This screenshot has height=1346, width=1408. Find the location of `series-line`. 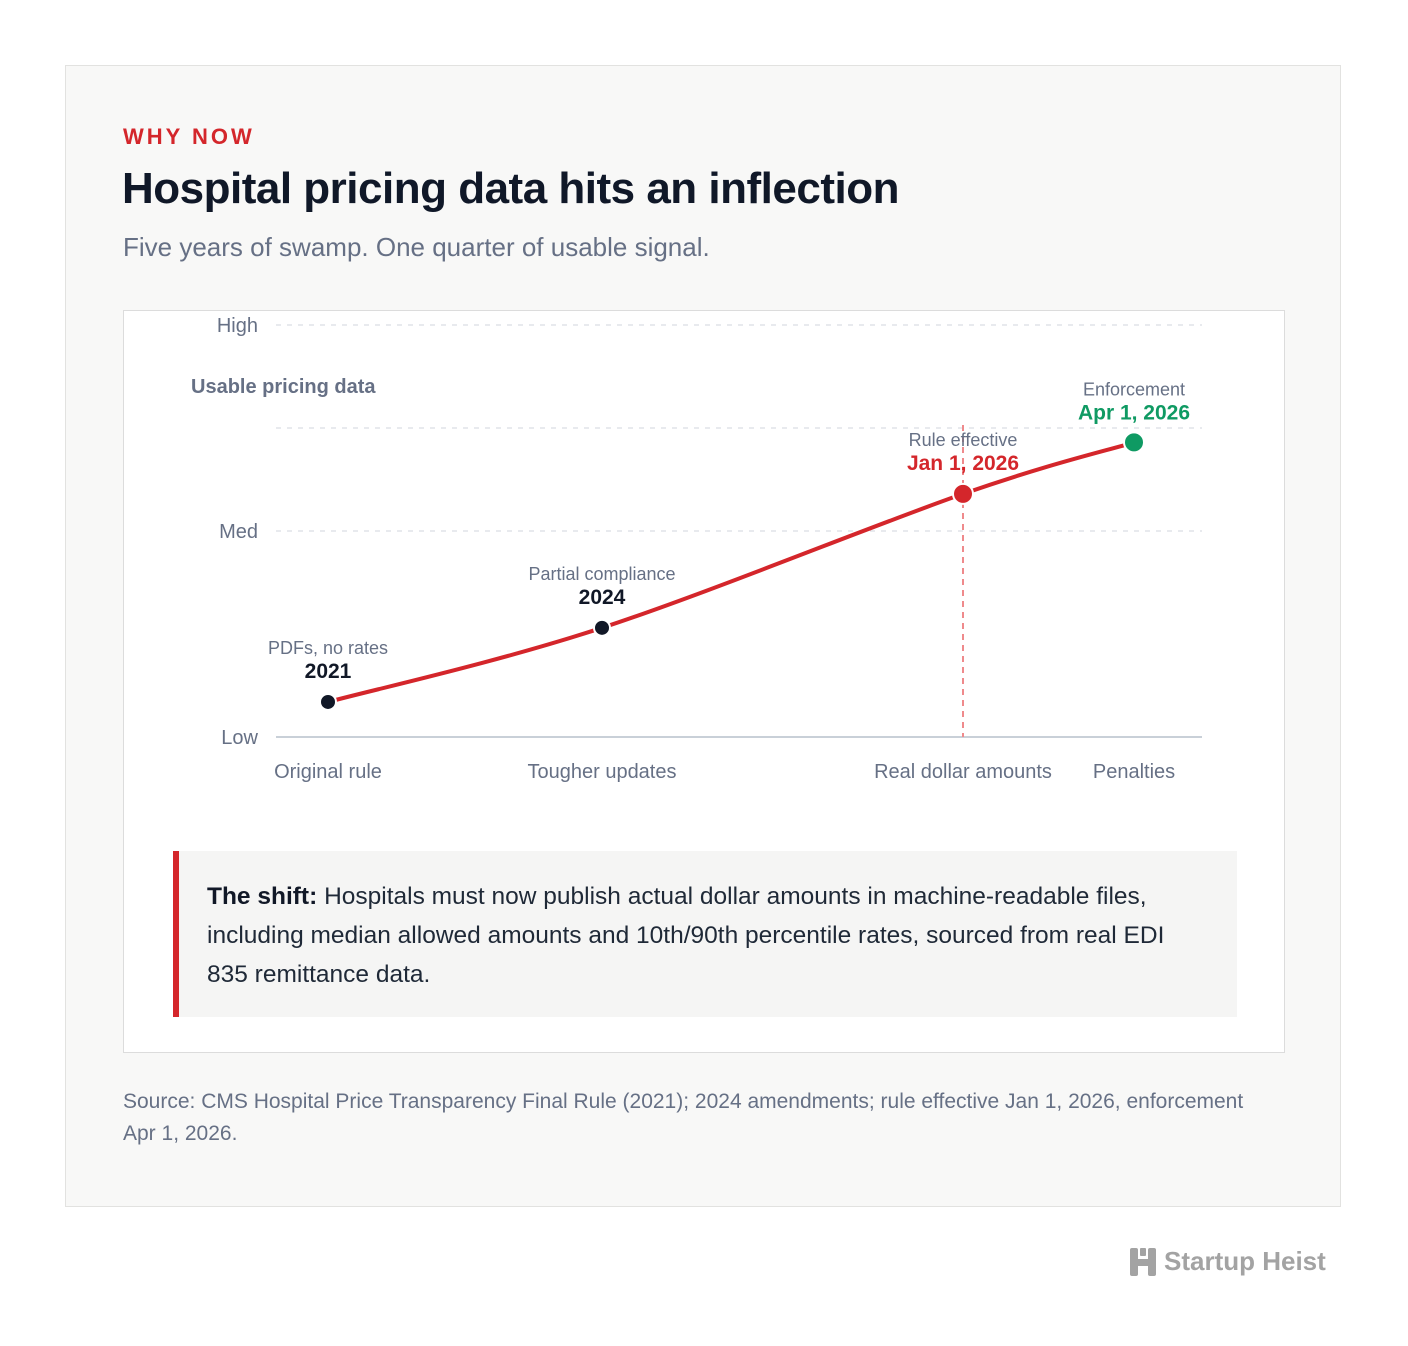

series-line is located at coordinates (731, 572).